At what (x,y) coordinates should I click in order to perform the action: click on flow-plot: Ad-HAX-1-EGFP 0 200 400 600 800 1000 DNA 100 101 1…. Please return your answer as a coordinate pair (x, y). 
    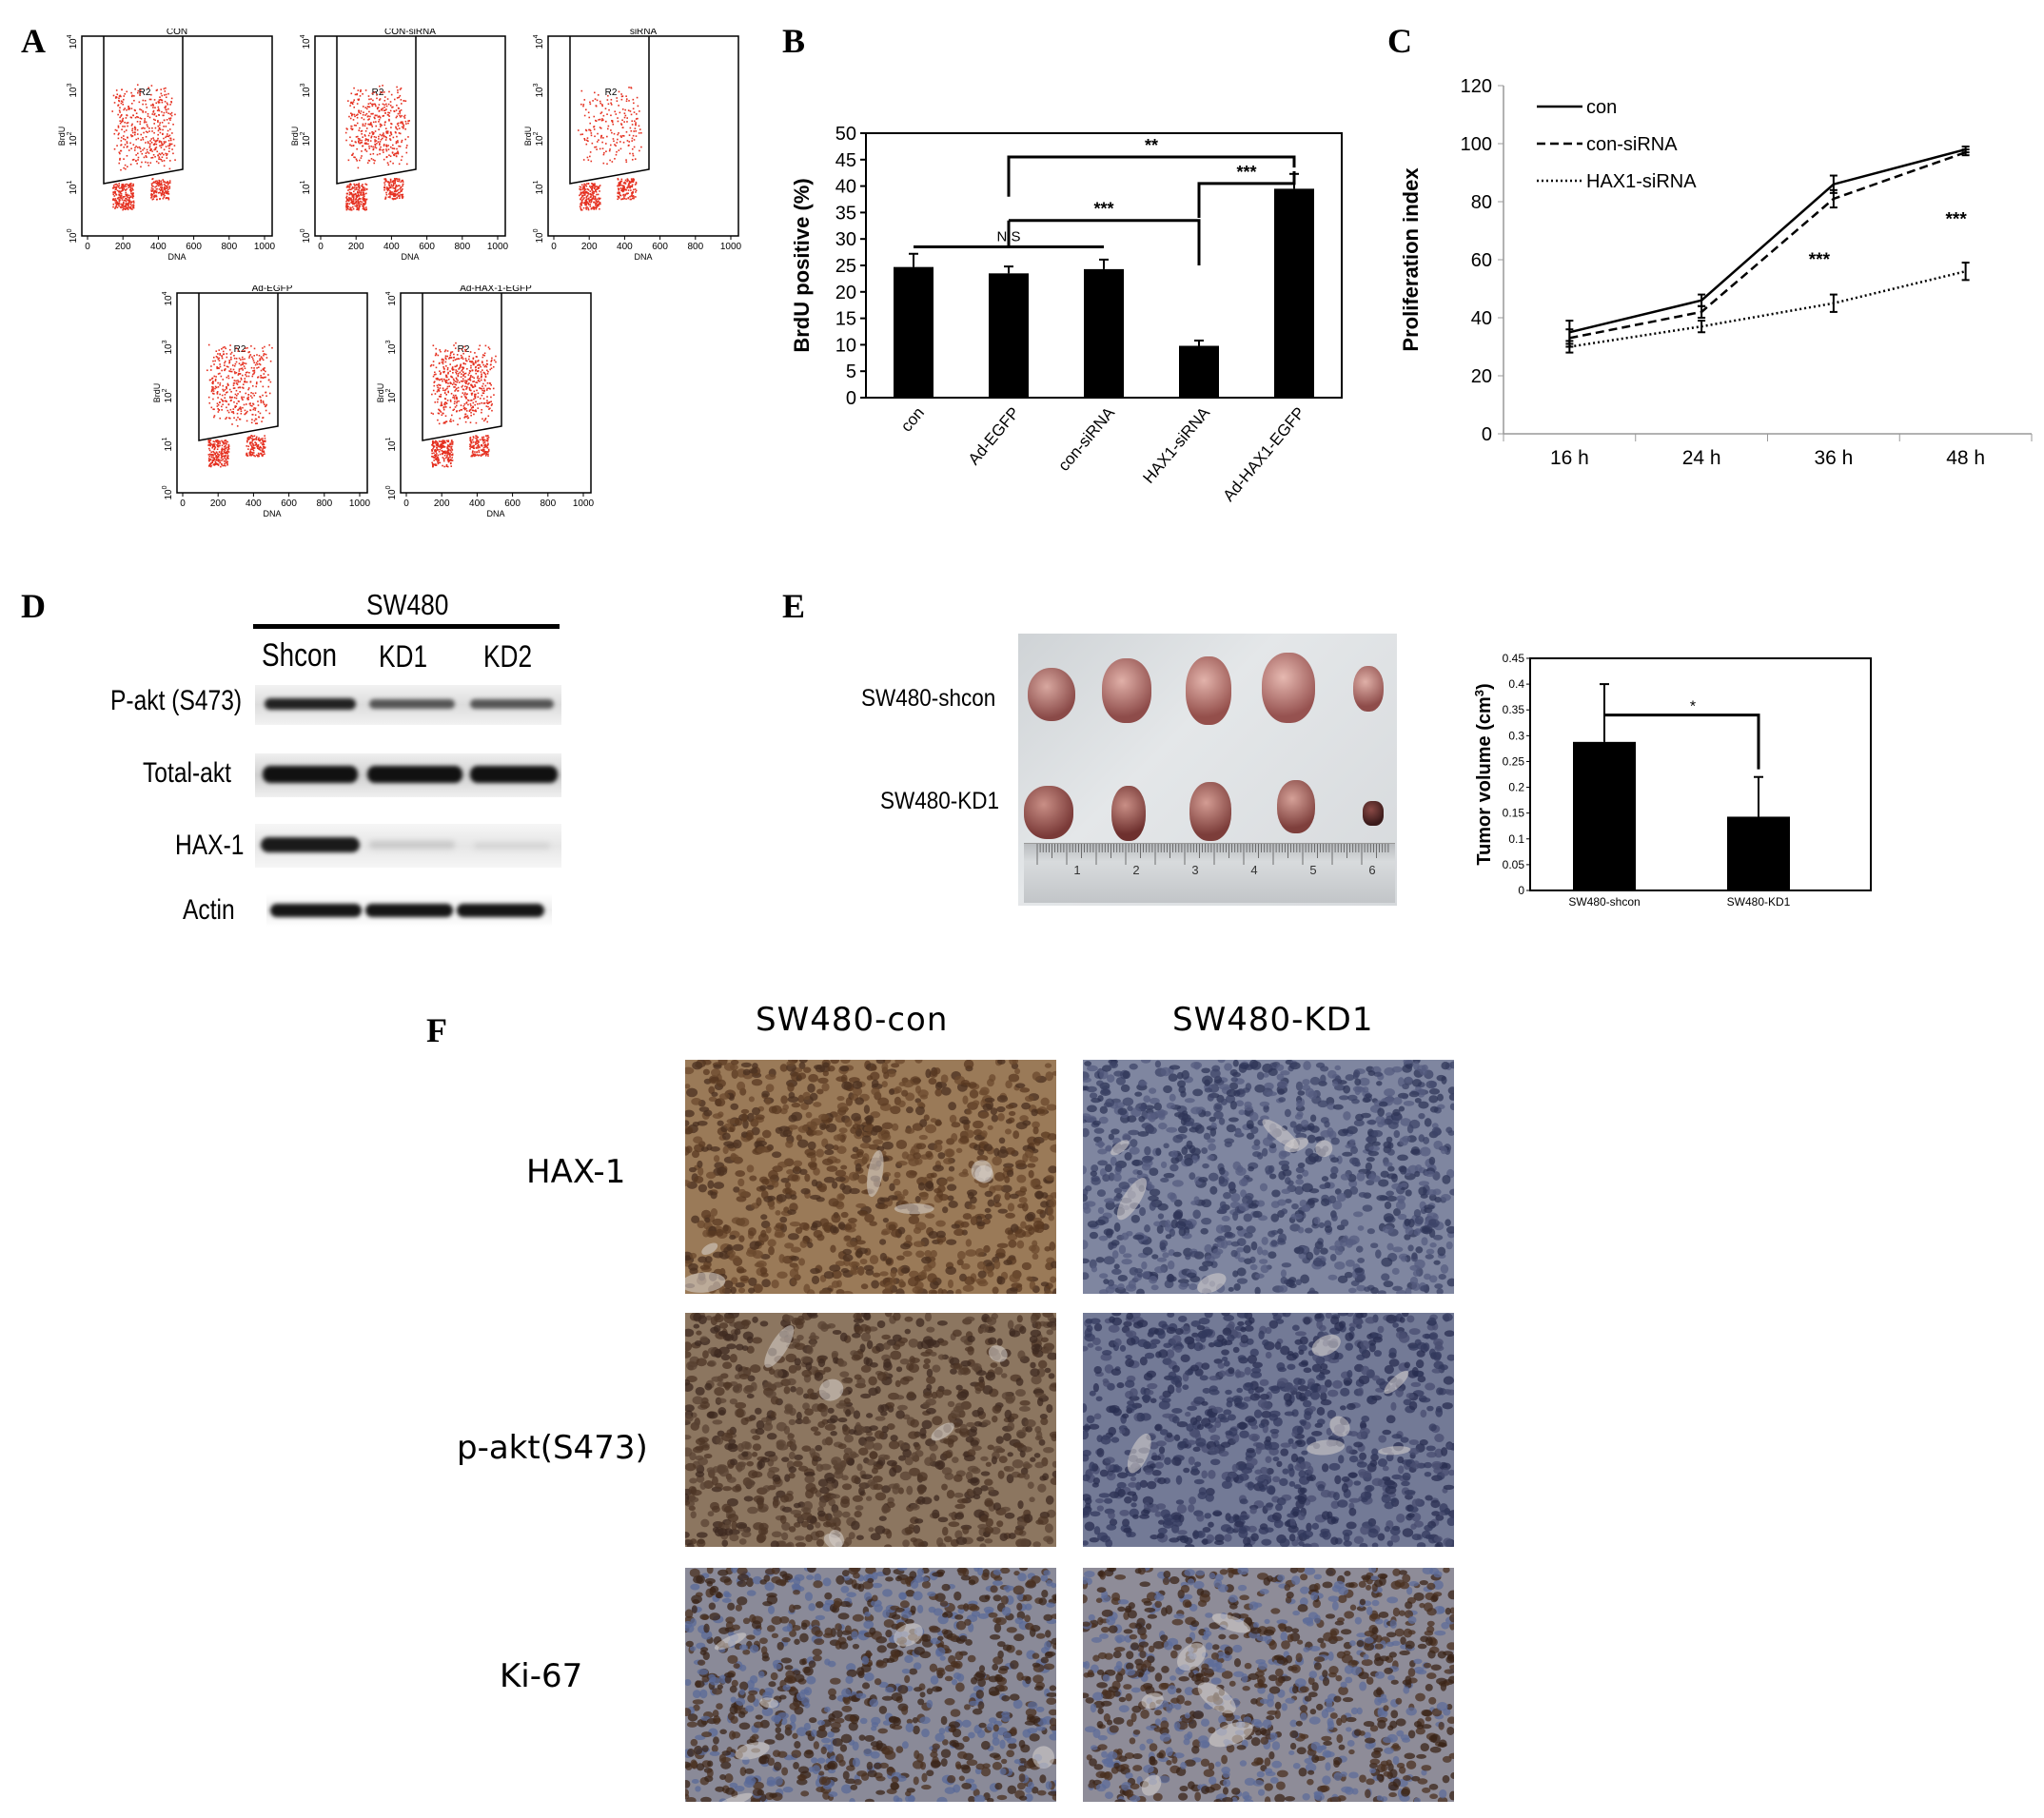
    Looking at the image, I should click on (486, 401).